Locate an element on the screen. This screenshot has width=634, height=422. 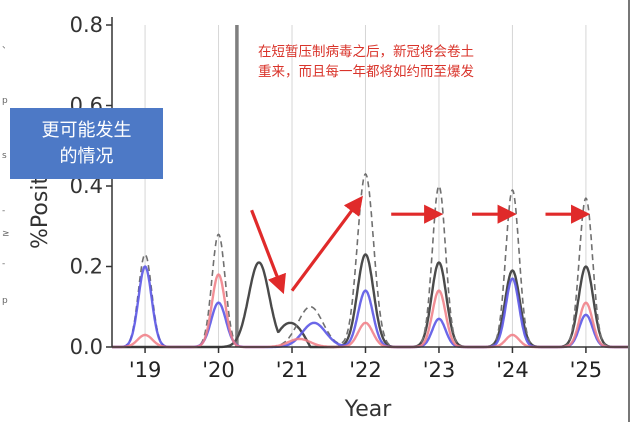
x-tick-label-5: '24 is located at coordinates (512, 370).